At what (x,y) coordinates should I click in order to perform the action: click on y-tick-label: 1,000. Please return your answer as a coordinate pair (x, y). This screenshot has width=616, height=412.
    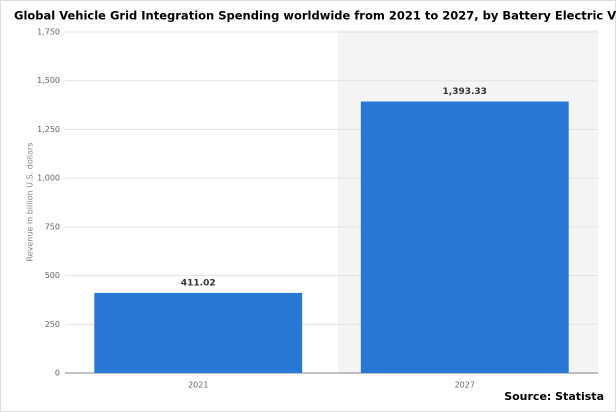
    Looking at the image, I should click on (48, 178).